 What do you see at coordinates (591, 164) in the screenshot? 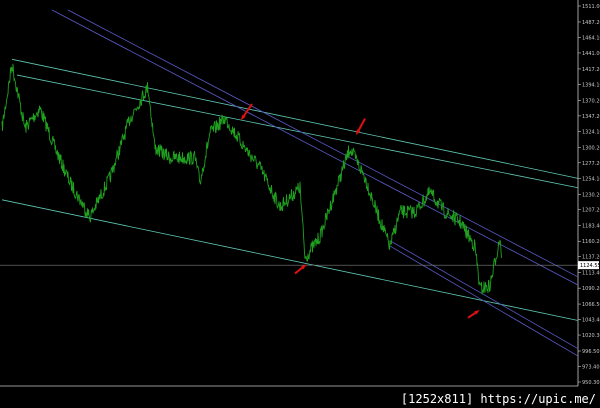
I see `y-tick-label: 1277.20` at bounding box center [591, 164].